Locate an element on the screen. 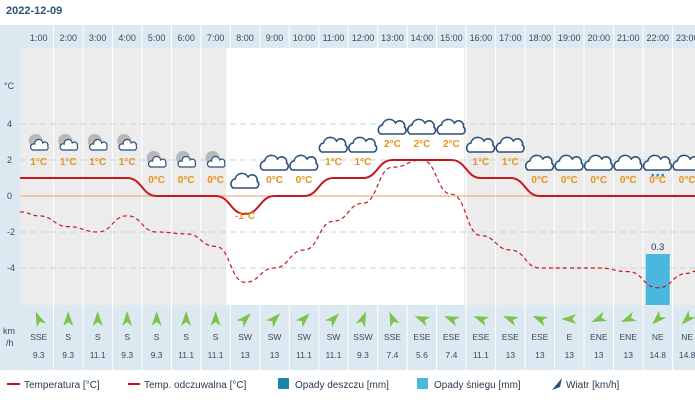  temperature-label: -1°C is located at coordinates (245, 216).